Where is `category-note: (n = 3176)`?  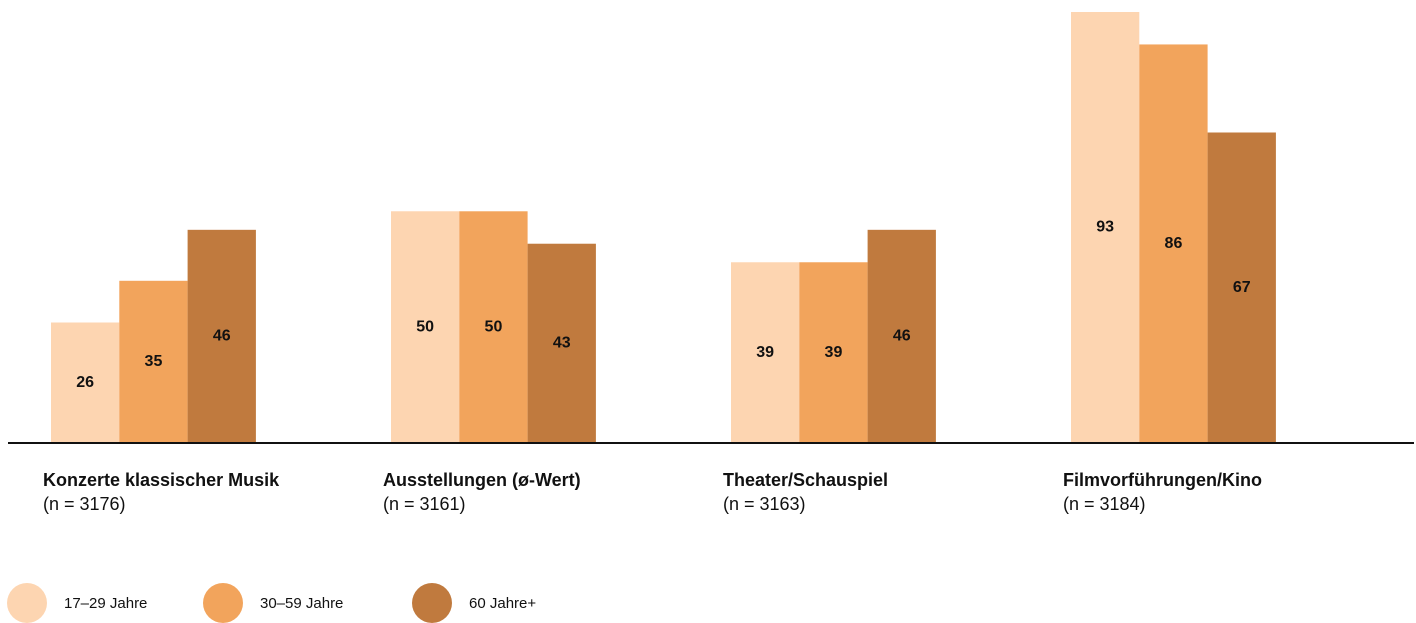
category-note: (n = 3176) is located at coordinates (84, 504).